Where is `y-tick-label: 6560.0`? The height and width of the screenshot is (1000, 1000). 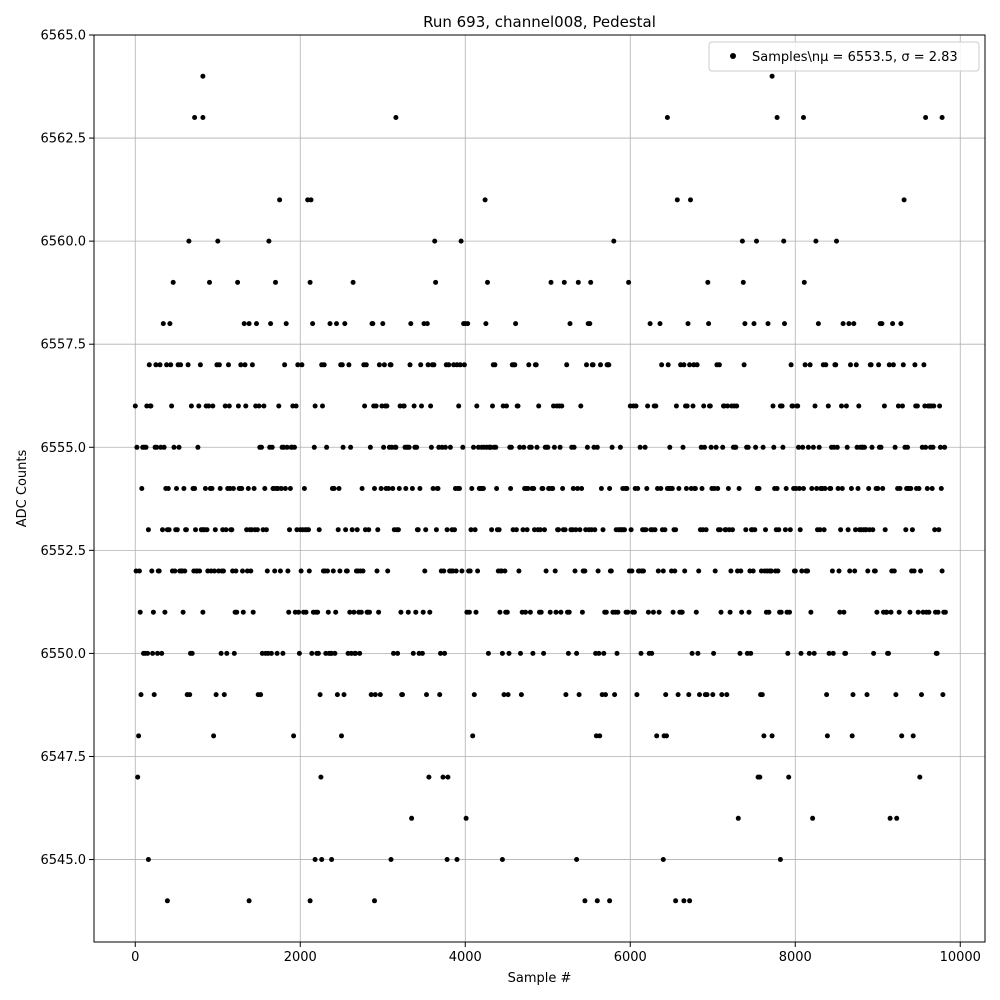 y-tick-label: 6560.0 is located at coordinates (64, 242).